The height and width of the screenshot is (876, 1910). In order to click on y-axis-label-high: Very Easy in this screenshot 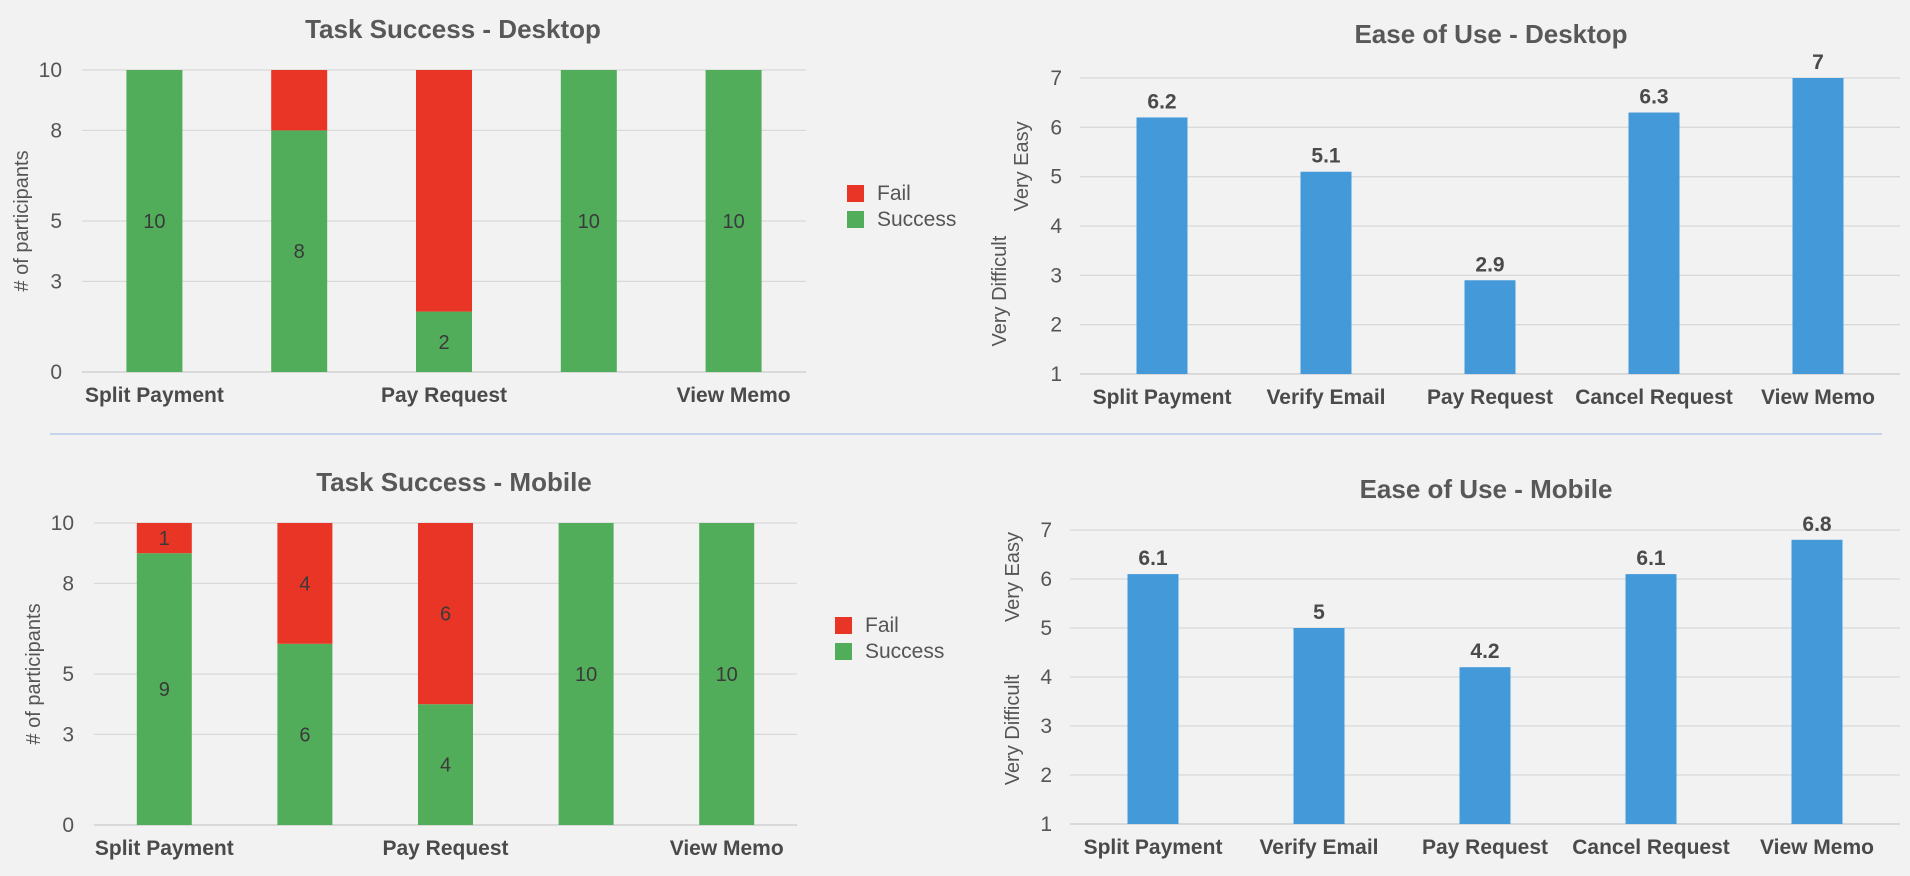, I will do `click(1013, 577)`.